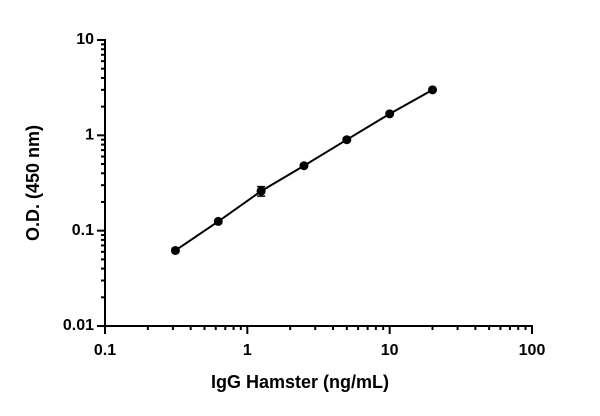  I want to click on y-axis-title: O.D. (450 nm), so click(33, 183).